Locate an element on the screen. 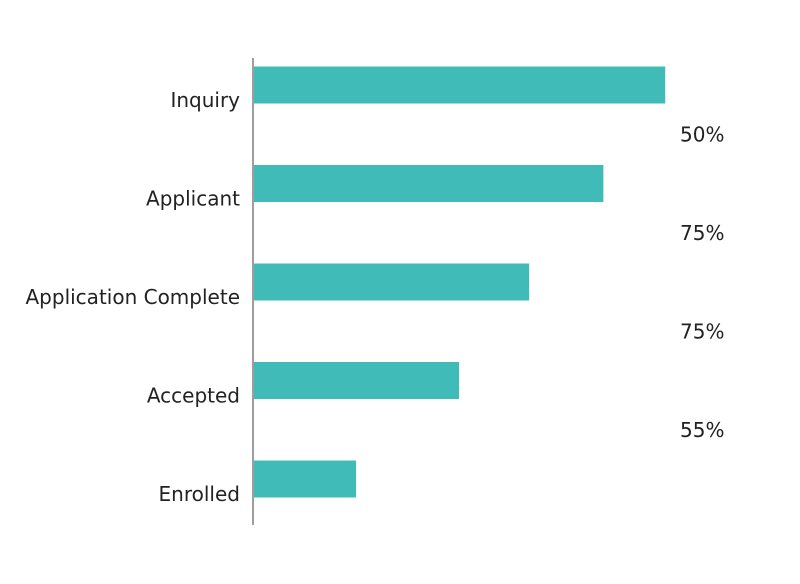 This screenshot has height=584, width=800. bar-applicant is located at coordinates (428, 183).